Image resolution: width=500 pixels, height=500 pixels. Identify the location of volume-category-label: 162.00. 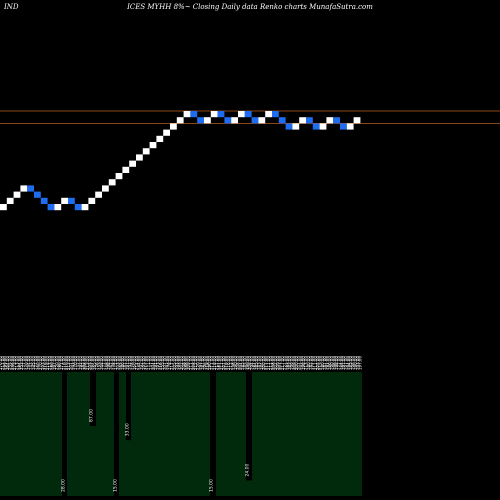
(110, 363).